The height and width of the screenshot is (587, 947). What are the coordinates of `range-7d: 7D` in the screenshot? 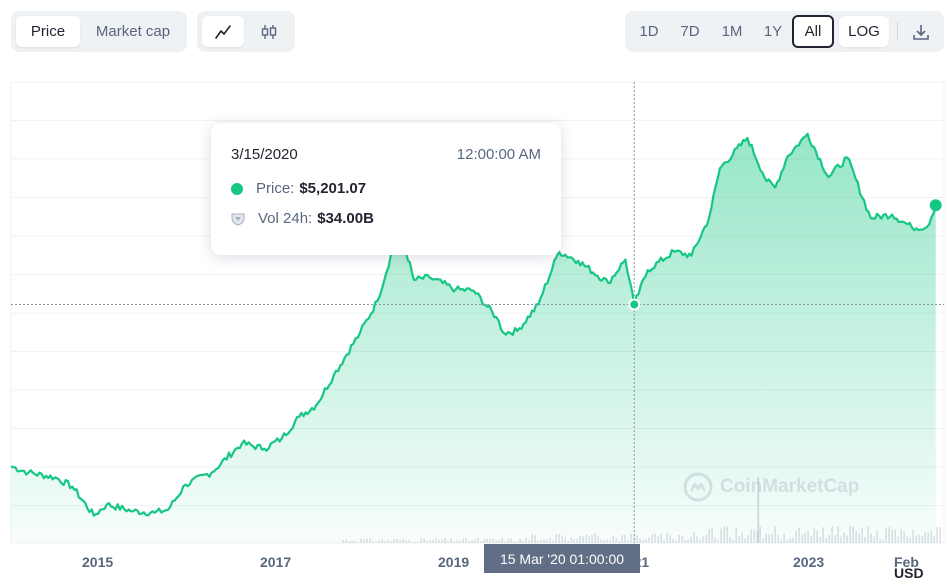 It's located at (690, 31).